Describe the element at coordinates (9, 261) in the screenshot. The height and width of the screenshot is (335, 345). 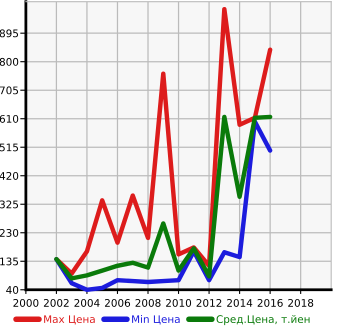
I see `y-tick-label: 135` at that location.